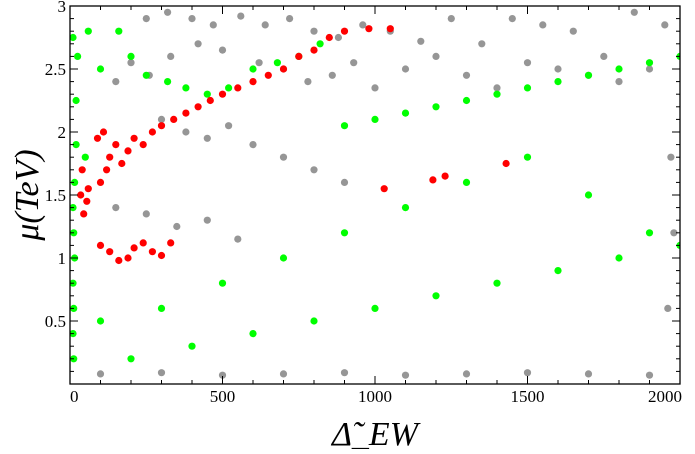 Image resolution: width=695 pixels, height=454 pixels. I want to click on x-axis-label: Δ̃_EW, so click(375, 432).